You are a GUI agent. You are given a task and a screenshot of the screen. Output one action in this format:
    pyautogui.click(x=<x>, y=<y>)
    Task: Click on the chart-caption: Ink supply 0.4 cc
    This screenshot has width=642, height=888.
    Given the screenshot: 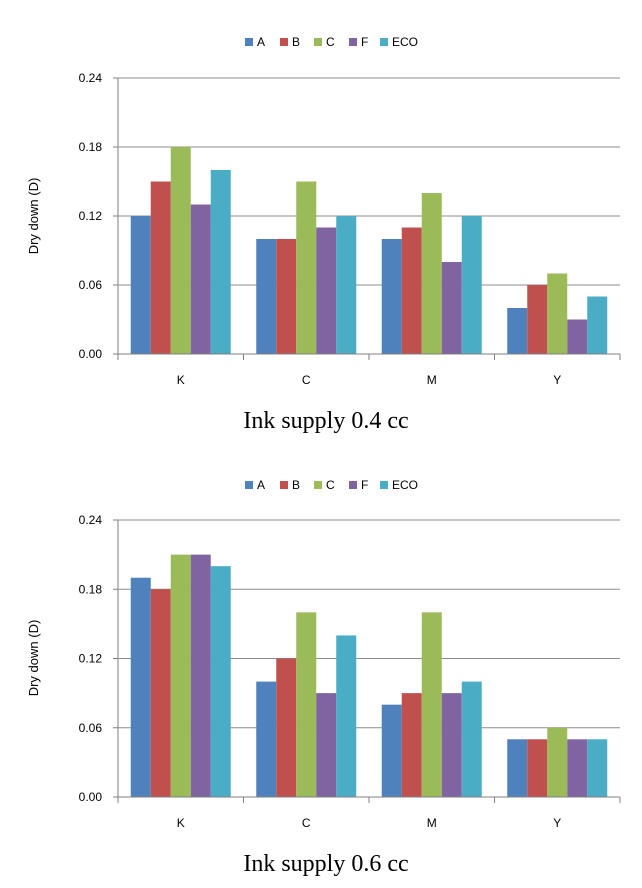 What is the action you would take?
    pyautogui.click(x=325, y=421)
    